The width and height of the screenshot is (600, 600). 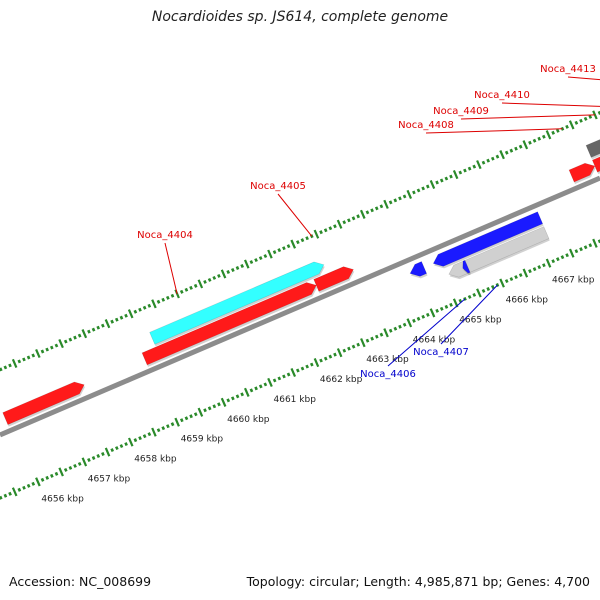 What do you see at coordinates (461, 111) in the screenshot?
I see `gene-label: Noca_4409` at bounding box center [461, 111].